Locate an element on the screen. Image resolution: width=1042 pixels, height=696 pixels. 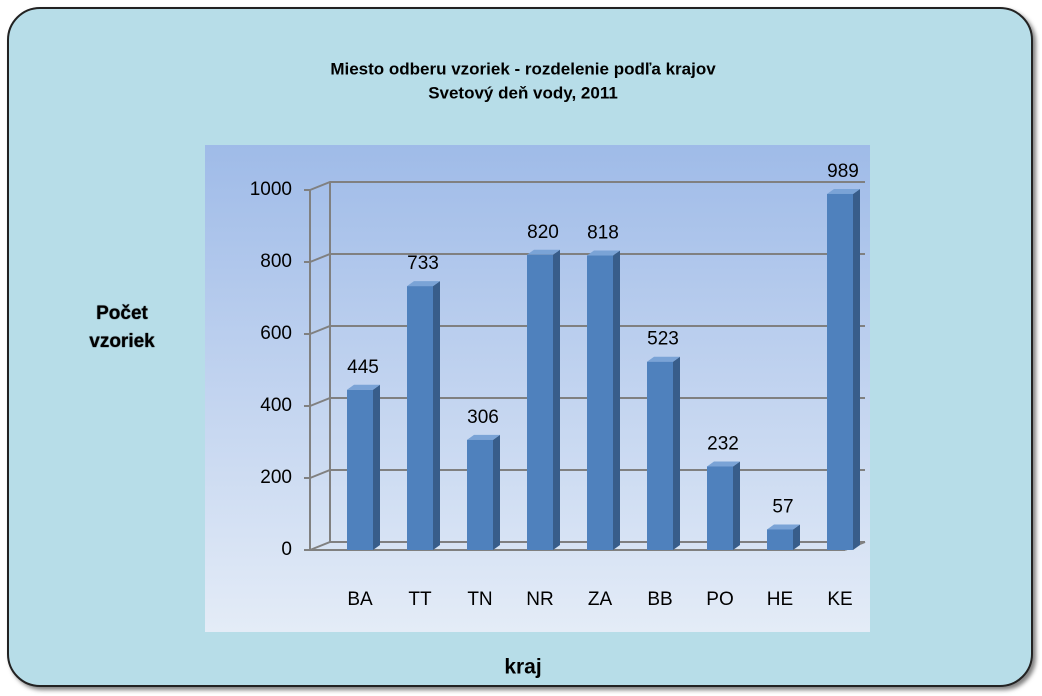
x-tick-label: KE is located at coordinates (839, 599).